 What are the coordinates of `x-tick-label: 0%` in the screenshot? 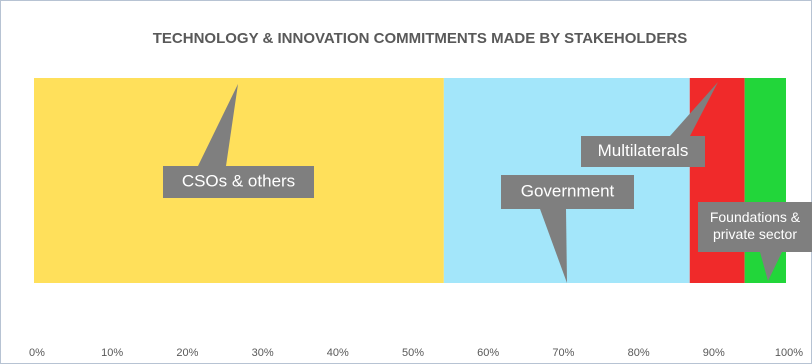 It's located at (37, 353).